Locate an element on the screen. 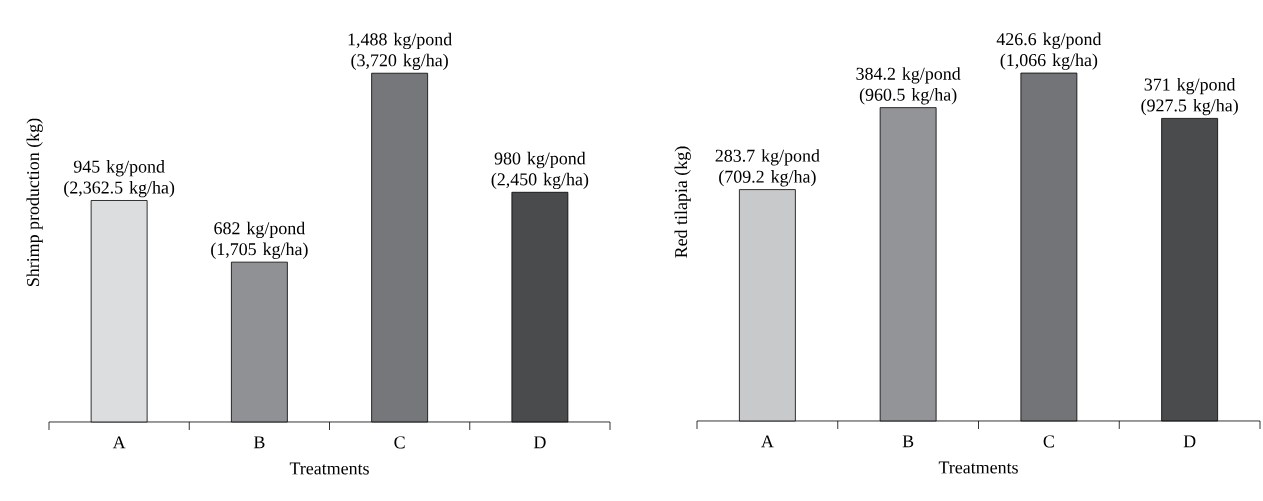 Image resolution: width=1263 pixels, height=501 pixels. data-label: 945 kg/pond (2,362.5 kg/ha) is located at coordinates (119, 179).